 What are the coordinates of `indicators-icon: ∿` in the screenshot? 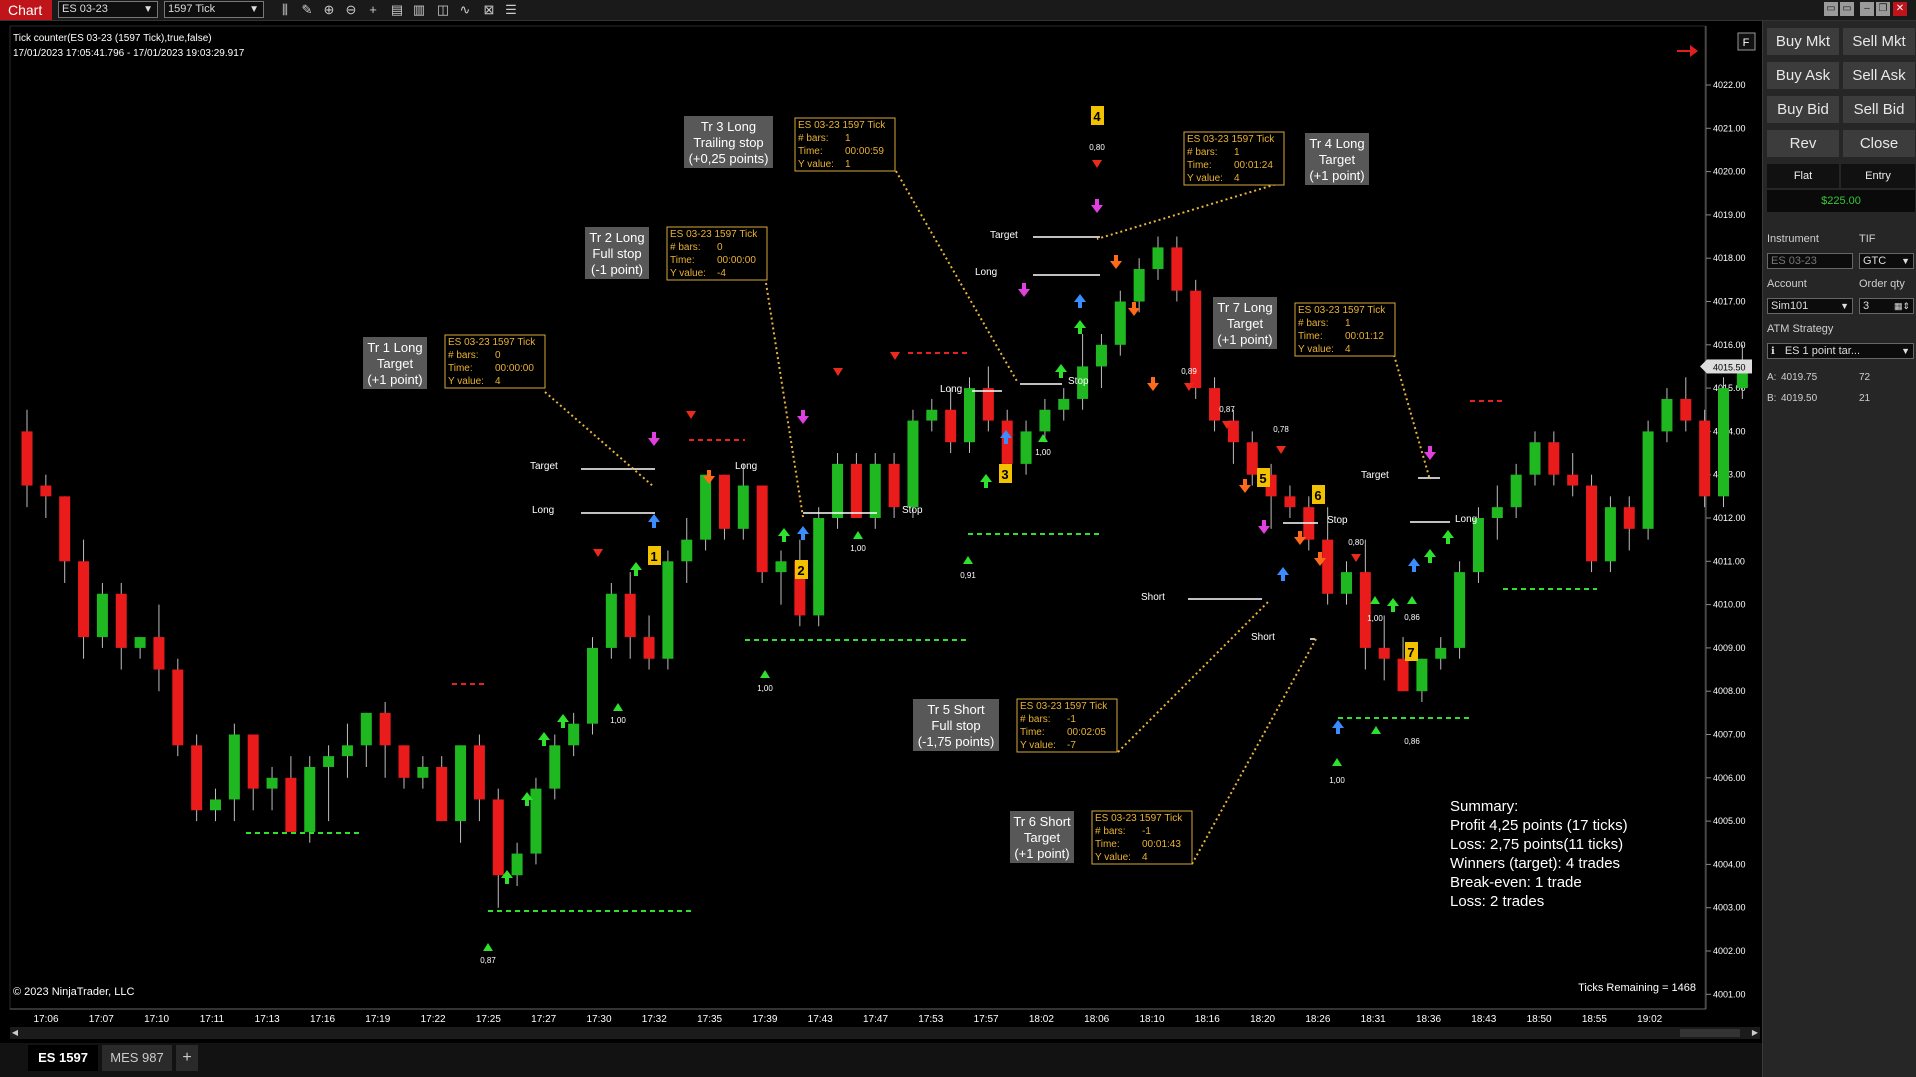 It's located at (465, 9).